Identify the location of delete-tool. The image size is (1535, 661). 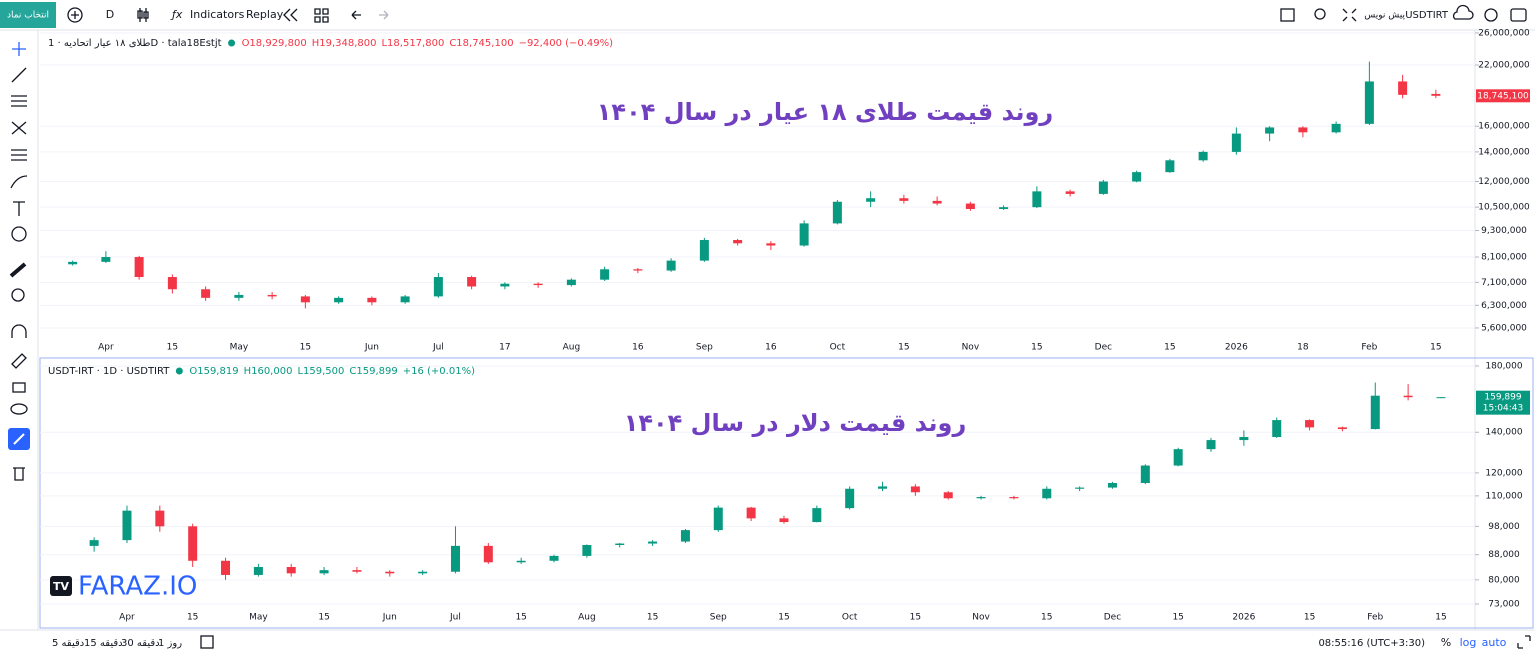
(19, 474).